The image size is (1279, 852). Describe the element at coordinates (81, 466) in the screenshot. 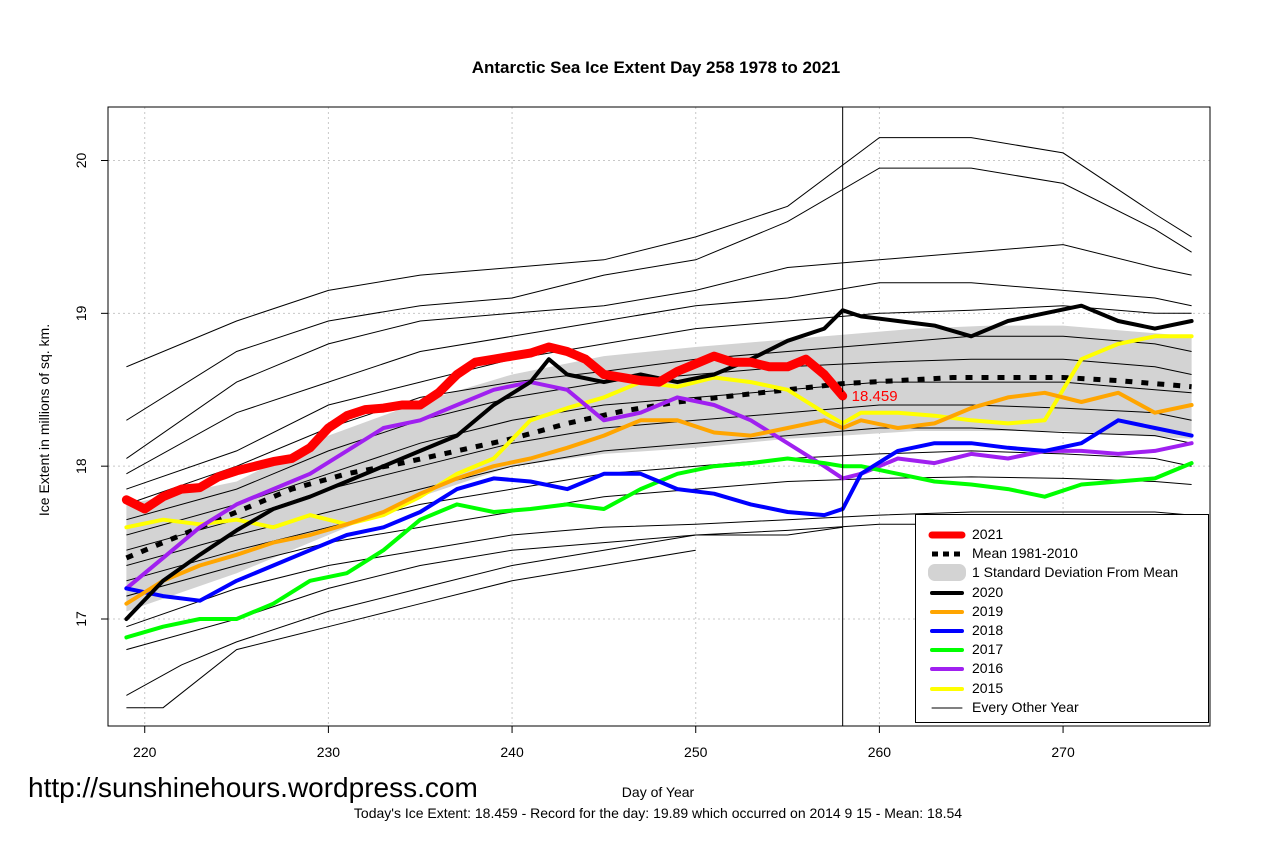

I see `y-tick-label: 18` at that location.